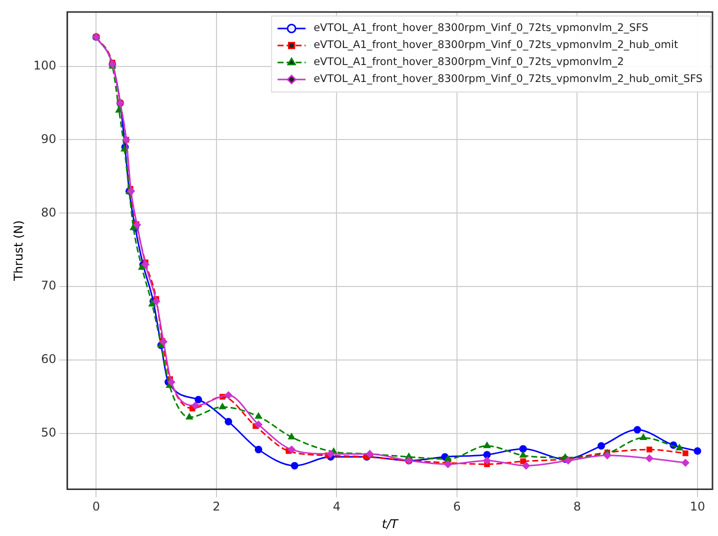 This screenshot has height=536, width=718. What do you see at coordinates (336, 507) in the screenshot?
I see `x-tick-label: 4` at bounding box center [336, 507].